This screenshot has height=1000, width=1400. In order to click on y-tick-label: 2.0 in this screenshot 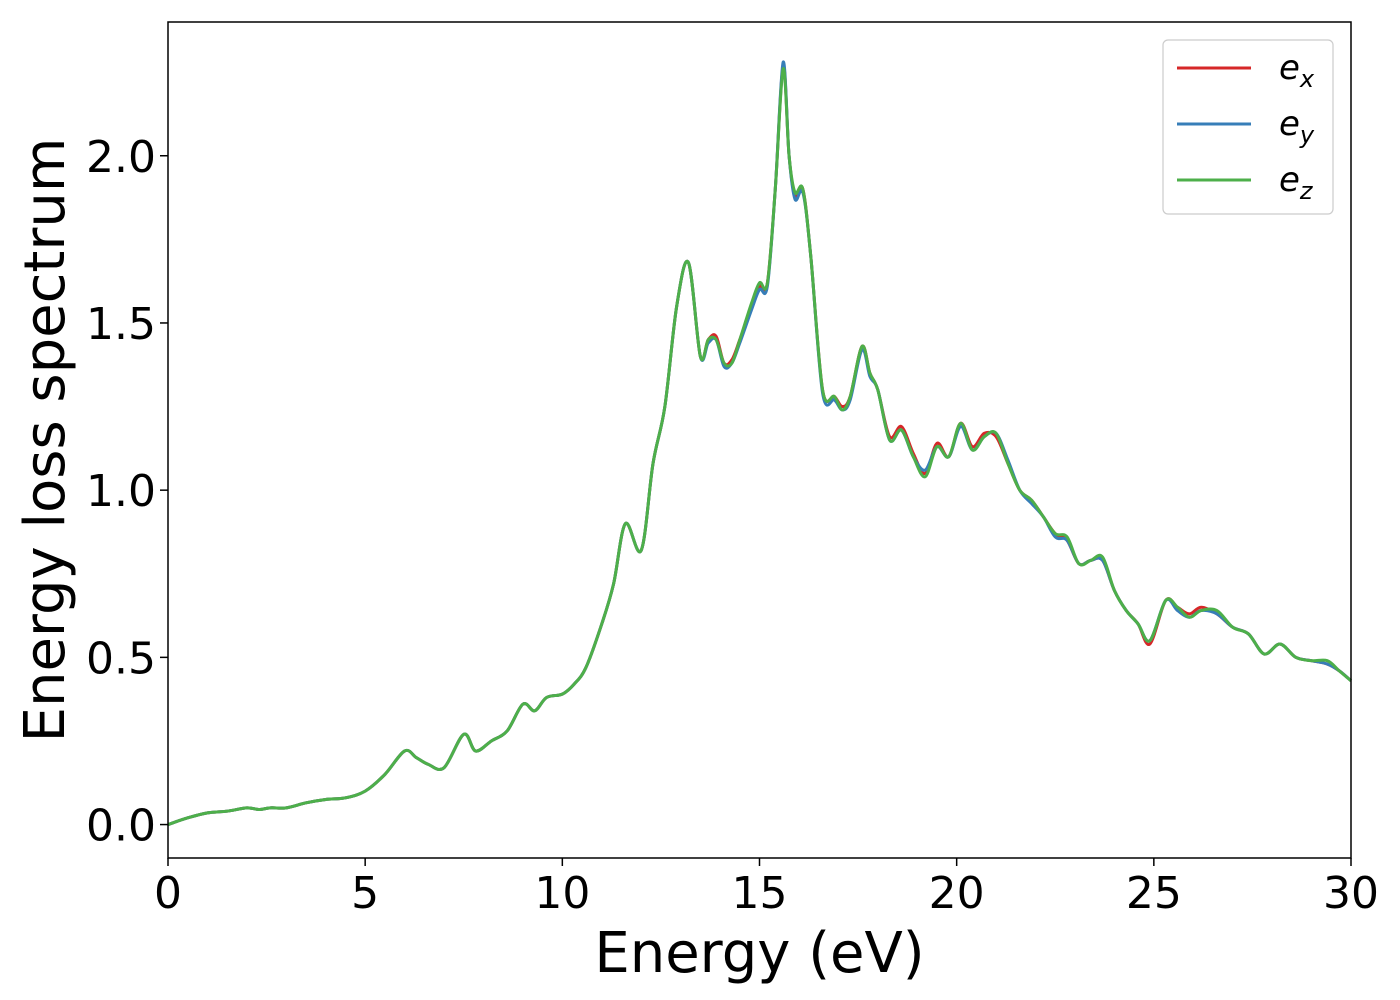, I will do `click(121, 157)`.